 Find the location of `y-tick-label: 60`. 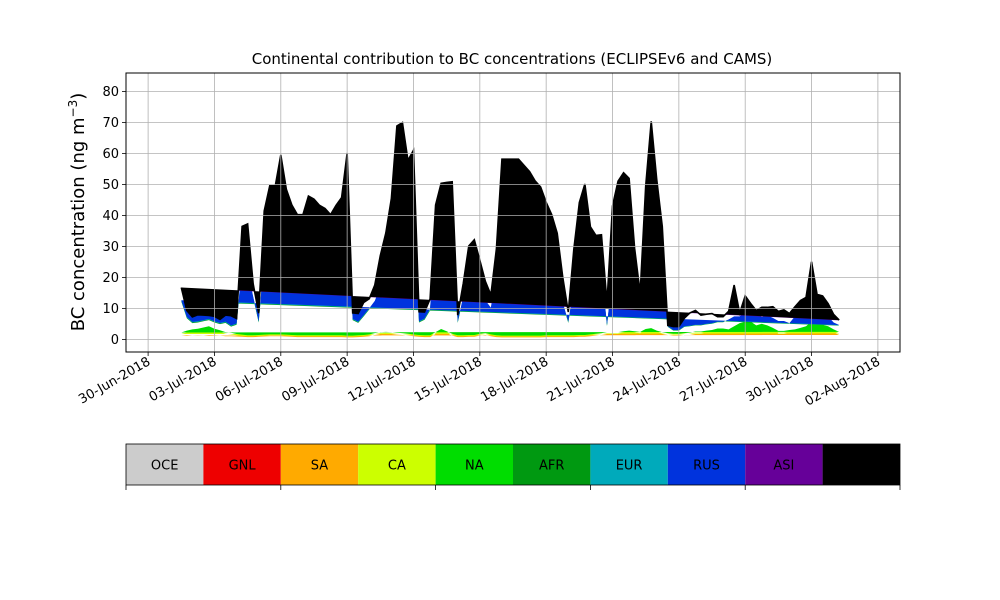

y-tick-label: 60 is located at coordinates (110, 154).